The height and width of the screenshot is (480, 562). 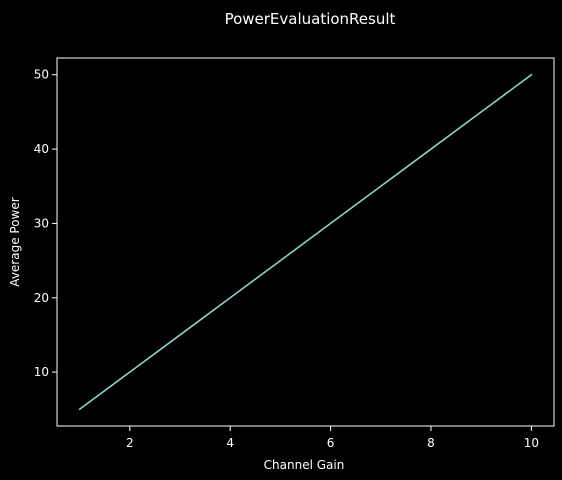 I want to click on x-tick-label: 4, so click(x=230, y=443).